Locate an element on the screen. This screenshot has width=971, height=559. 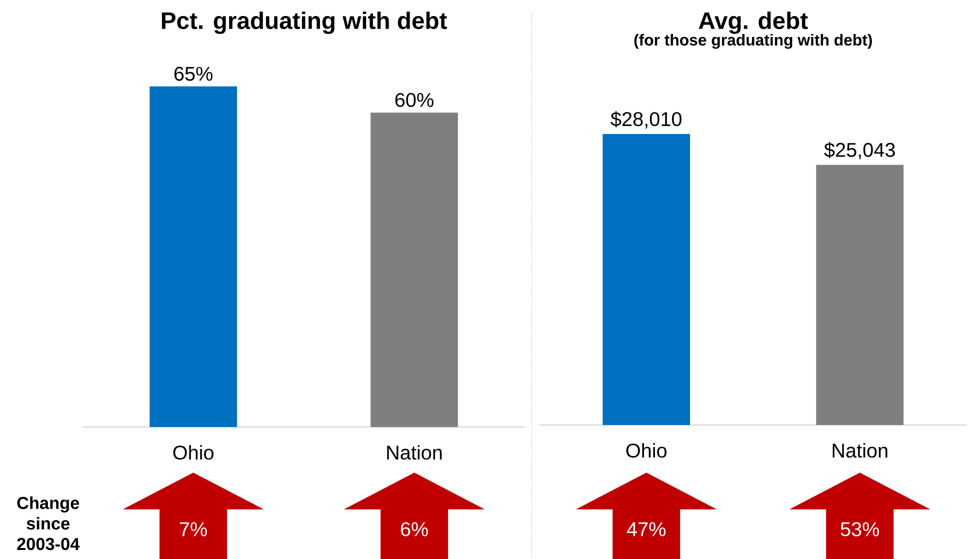
chart-title: Pct. graduating with debt is located at coordinates (304, 22).